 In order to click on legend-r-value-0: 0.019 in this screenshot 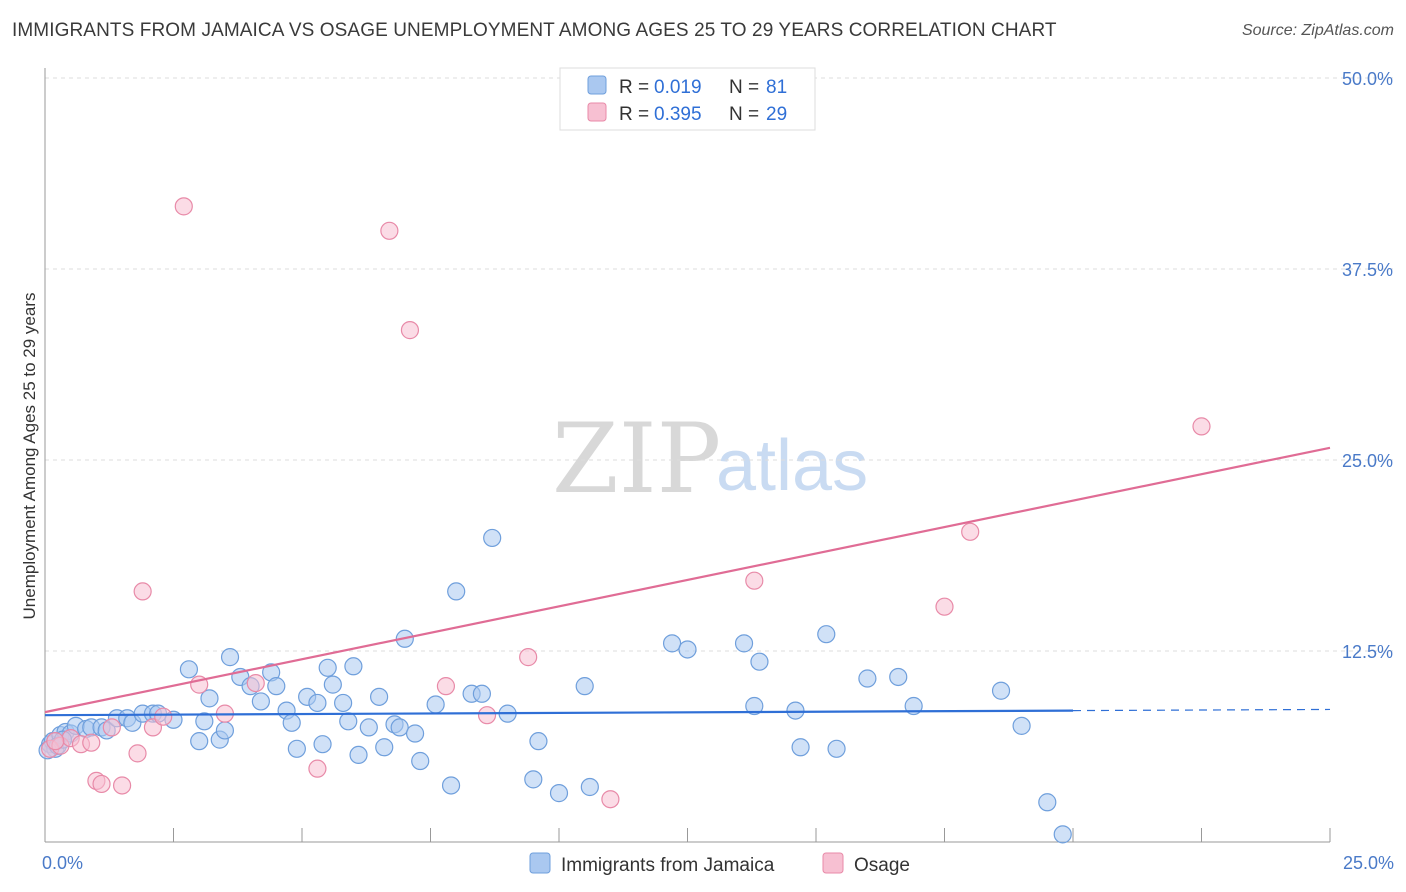, I will do `click(678, 87)`.